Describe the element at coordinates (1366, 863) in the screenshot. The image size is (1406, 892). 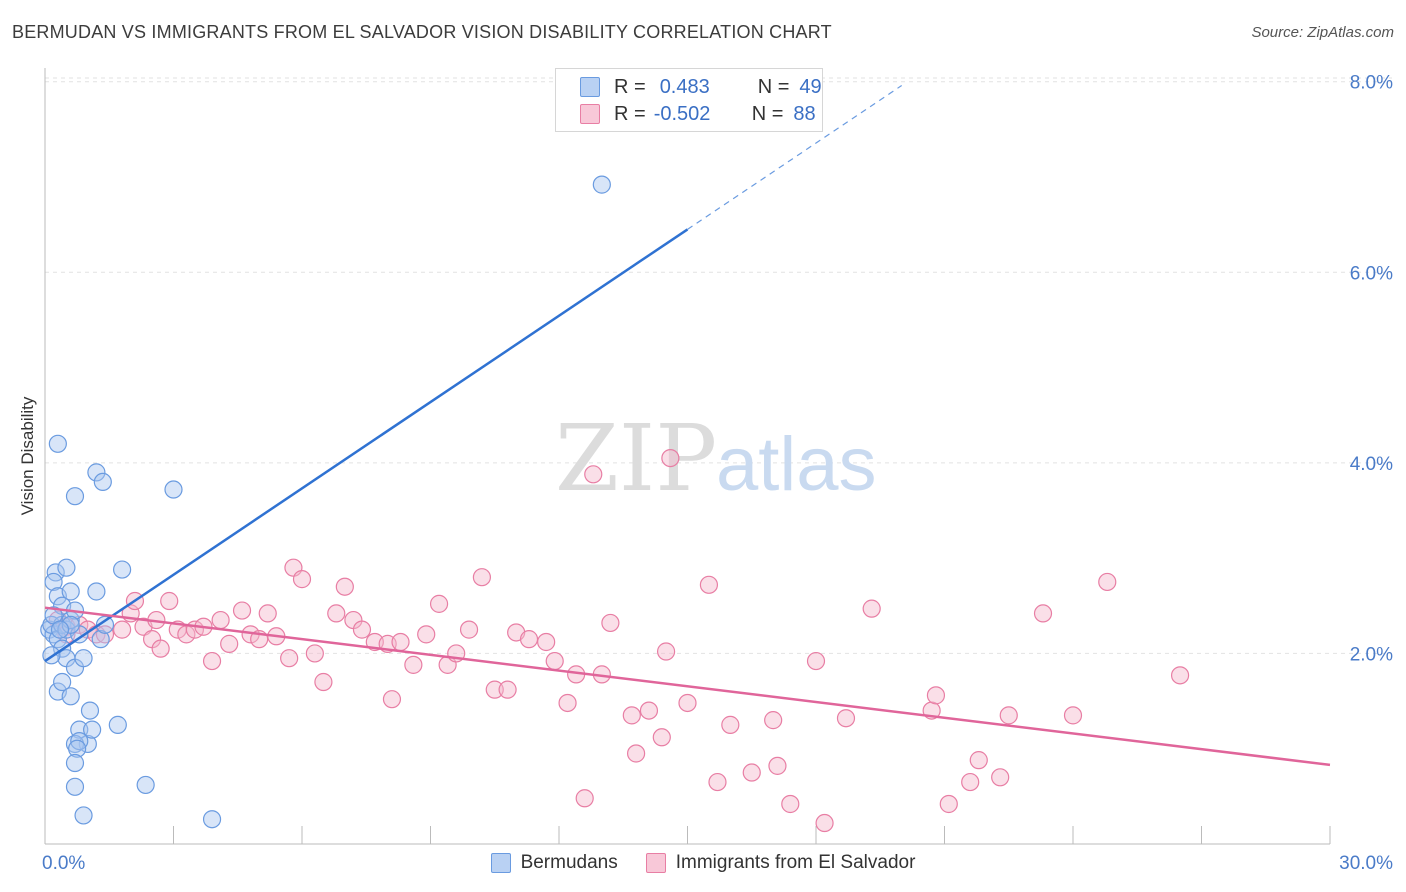
I see `x-tick-label: 30.0%` at that location.